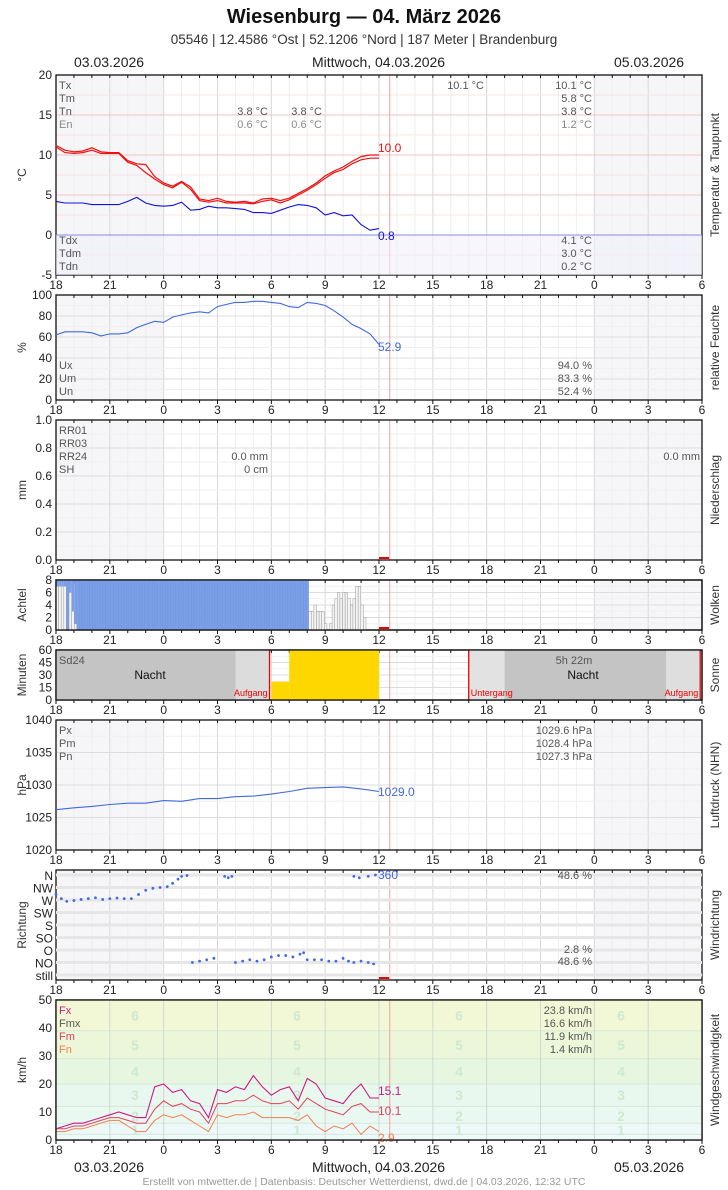  What do you see at coordinates (65, 112) in the screenshot?
I see `legend-item: Tn` at bounding box center [65, 112].